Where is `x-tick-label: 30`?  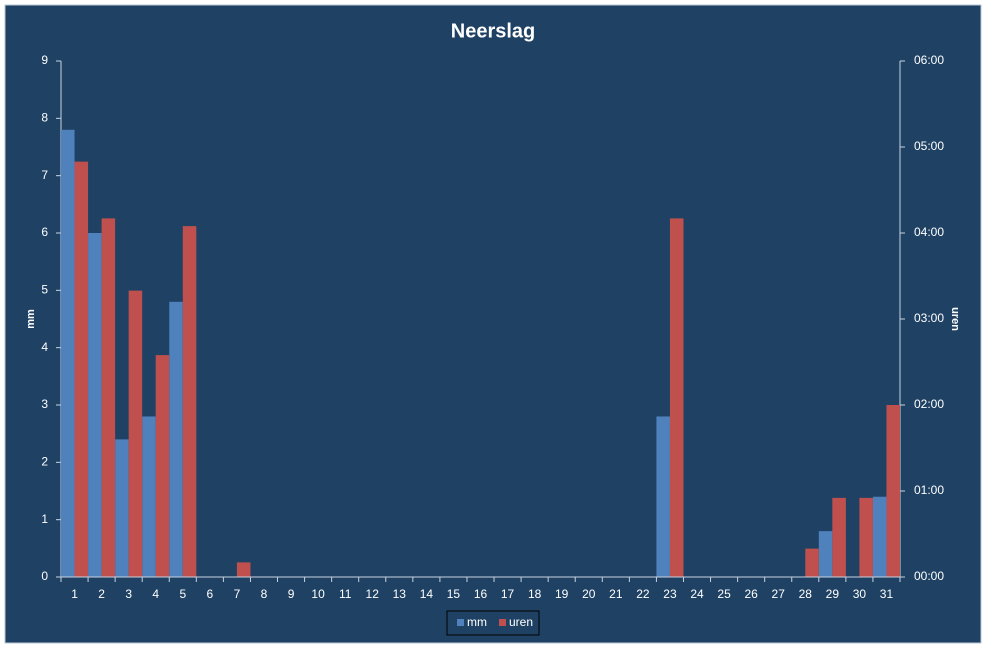
x-tick-label: 30 is located at coordinates (860, 594).